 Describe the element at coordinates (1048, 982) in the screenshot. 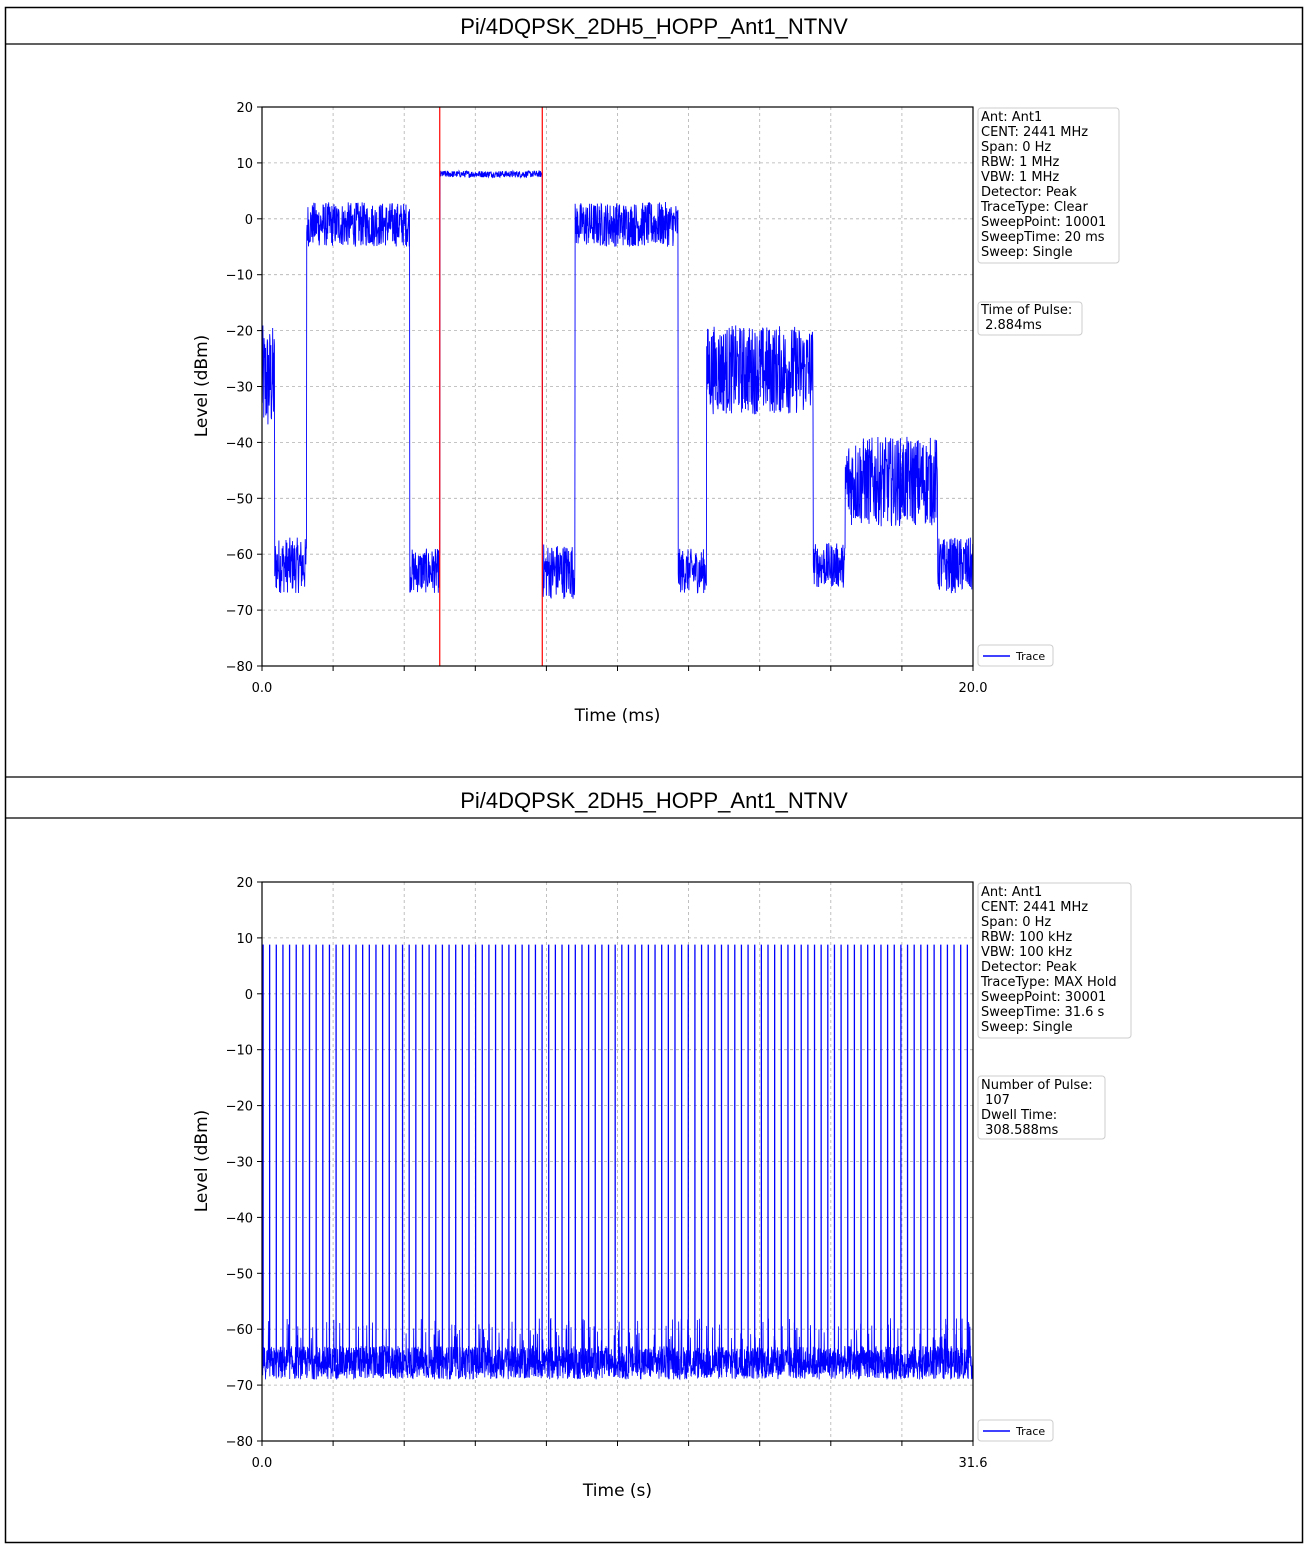

I see `info-line: TraceType: MAX Hold` at that location.